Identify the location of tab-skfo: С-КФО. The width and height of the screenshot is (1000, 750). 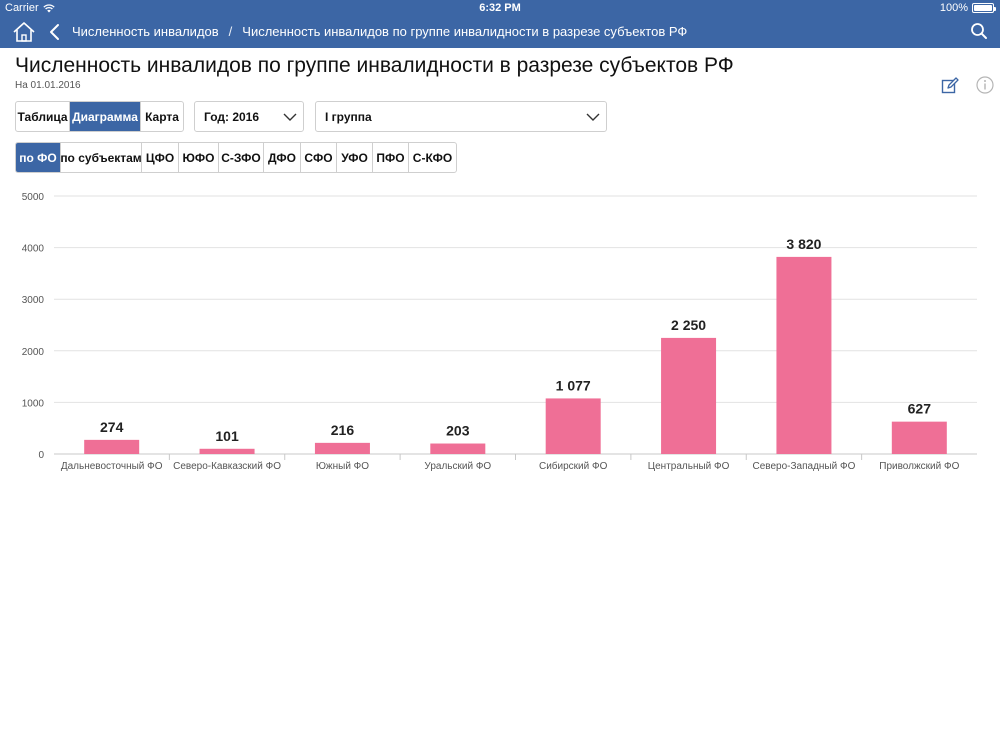
(432, 157).